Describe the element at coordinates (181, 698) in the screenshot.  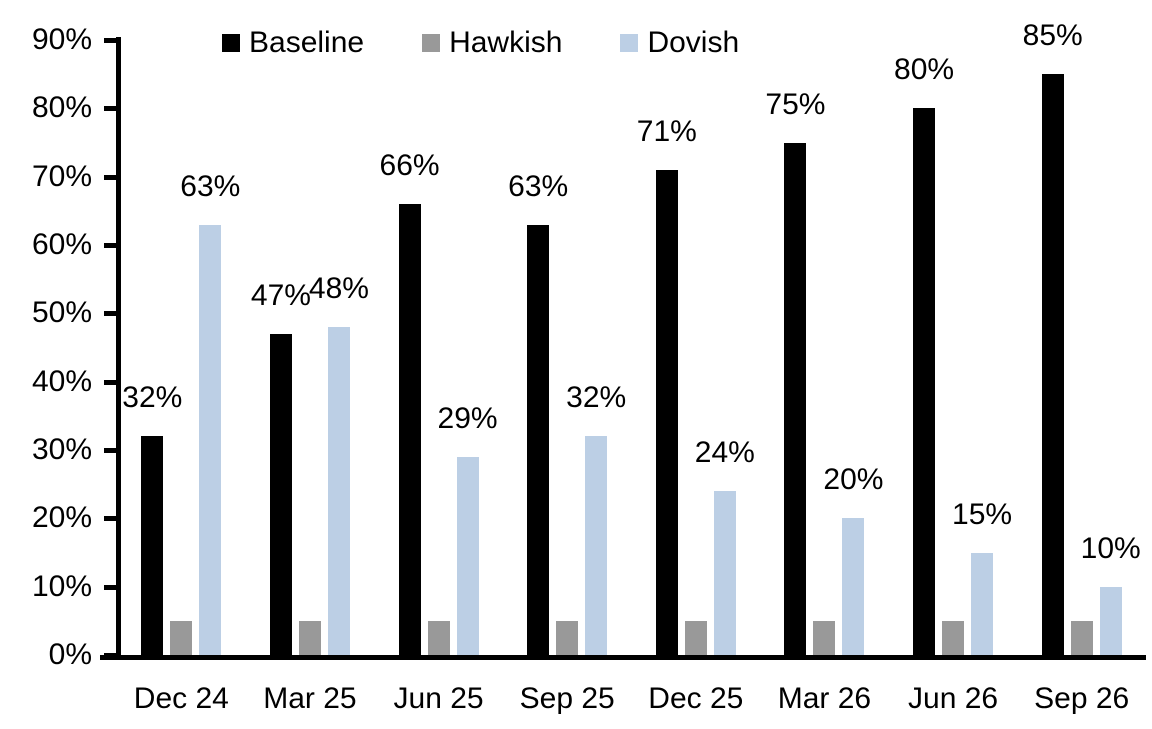
I see `x-axis-category-label: Dec 24` at that location.